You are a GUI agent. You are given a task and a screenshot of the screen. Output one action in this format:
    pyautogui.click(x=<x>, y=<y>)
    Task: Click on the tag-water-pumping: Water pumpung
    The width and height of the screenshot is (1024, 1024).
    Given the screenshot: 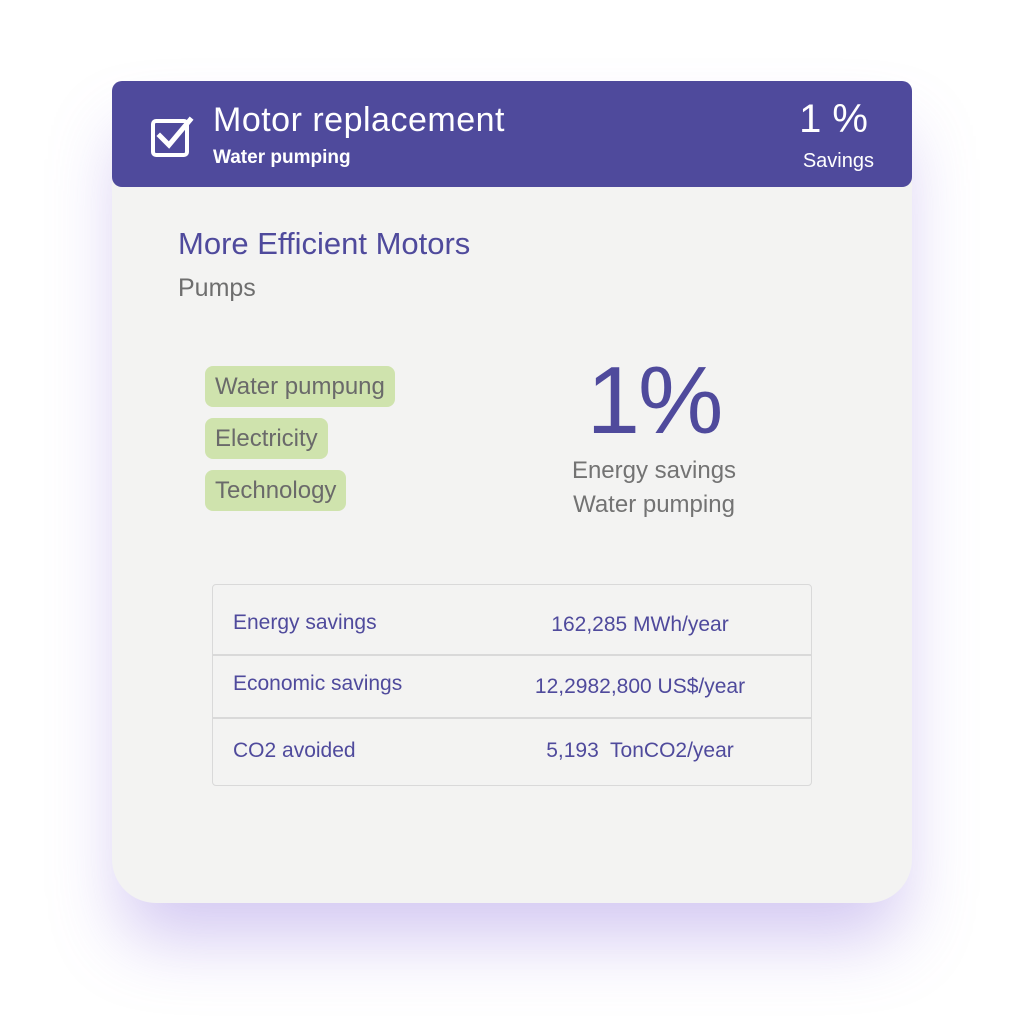 What is the action you would take?
    pyautogui.click(x=300, y=386)
    